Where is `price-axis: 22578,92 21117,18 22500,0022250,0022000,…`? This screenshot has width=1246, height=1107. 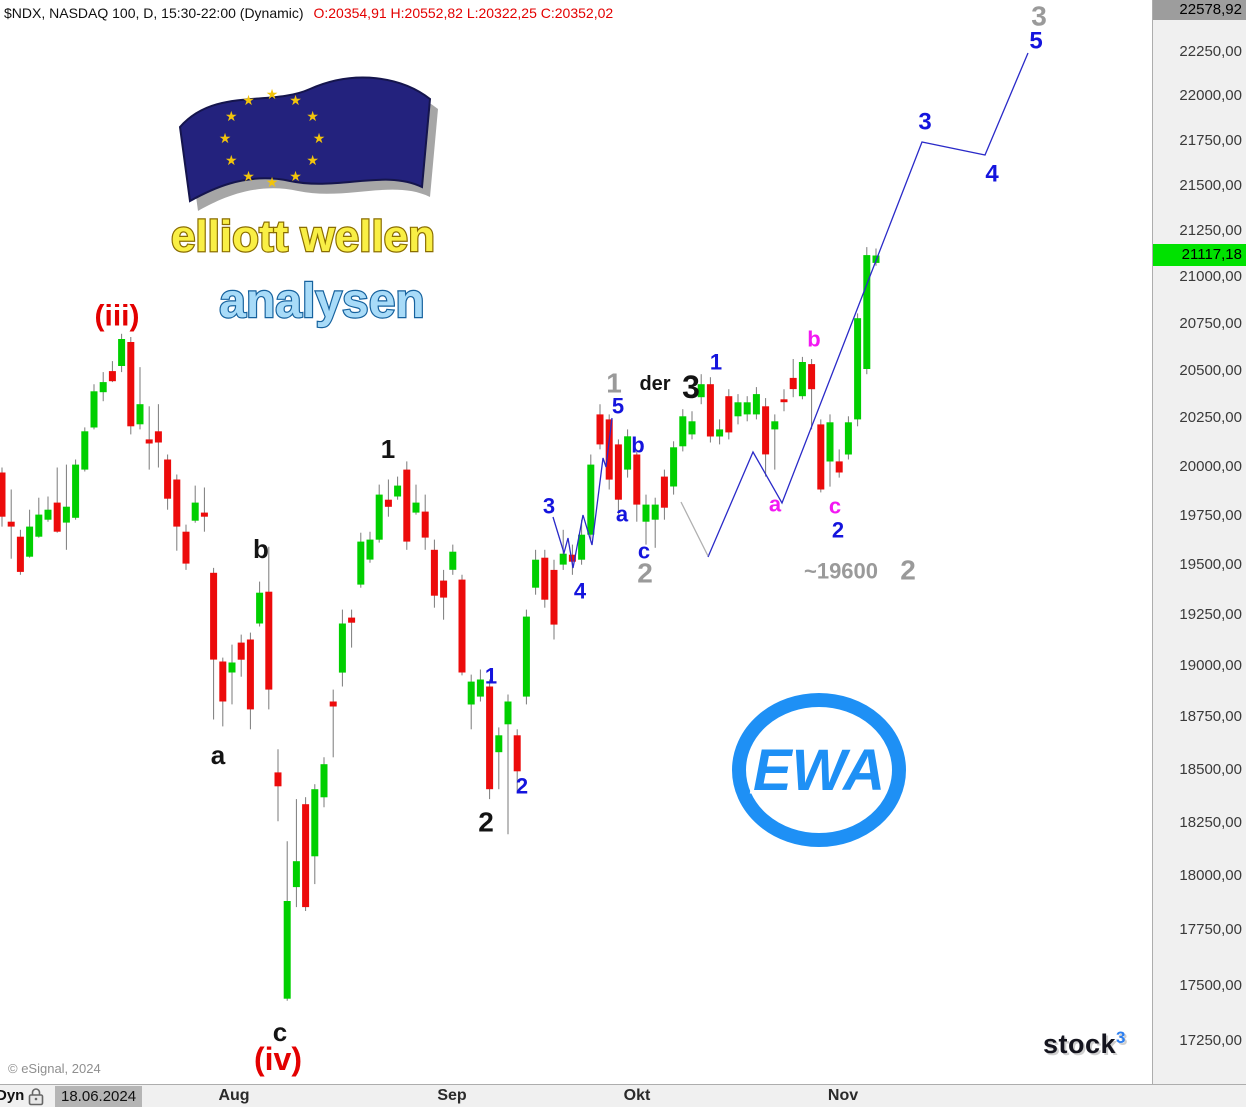
price-axis: 22578,92 21117,18 22500,0022250,0022000,… is located at coordinates (1199, 542).